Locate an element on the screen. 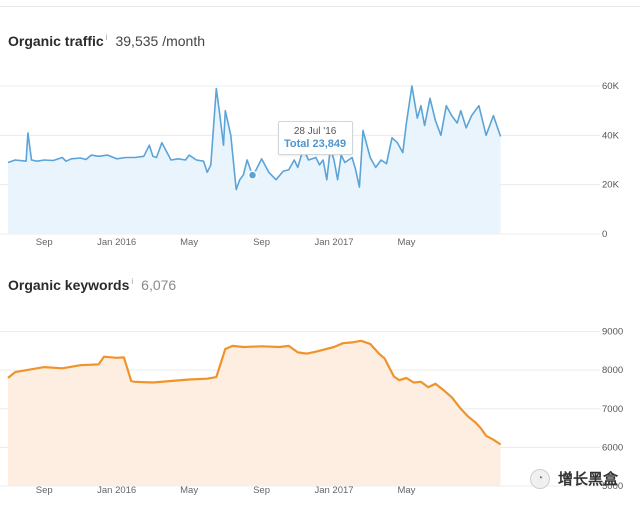  y-tick-label: 0 is located at coordinates (604, 234).